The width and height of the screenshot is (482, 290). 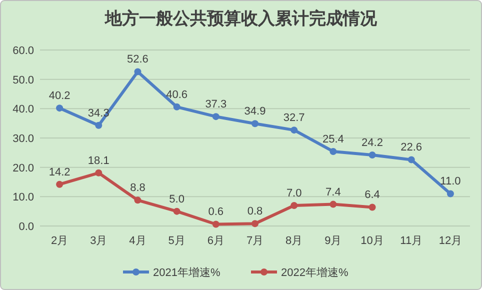 I want to click on data-label: 0.8, so click(x=255, y=212).